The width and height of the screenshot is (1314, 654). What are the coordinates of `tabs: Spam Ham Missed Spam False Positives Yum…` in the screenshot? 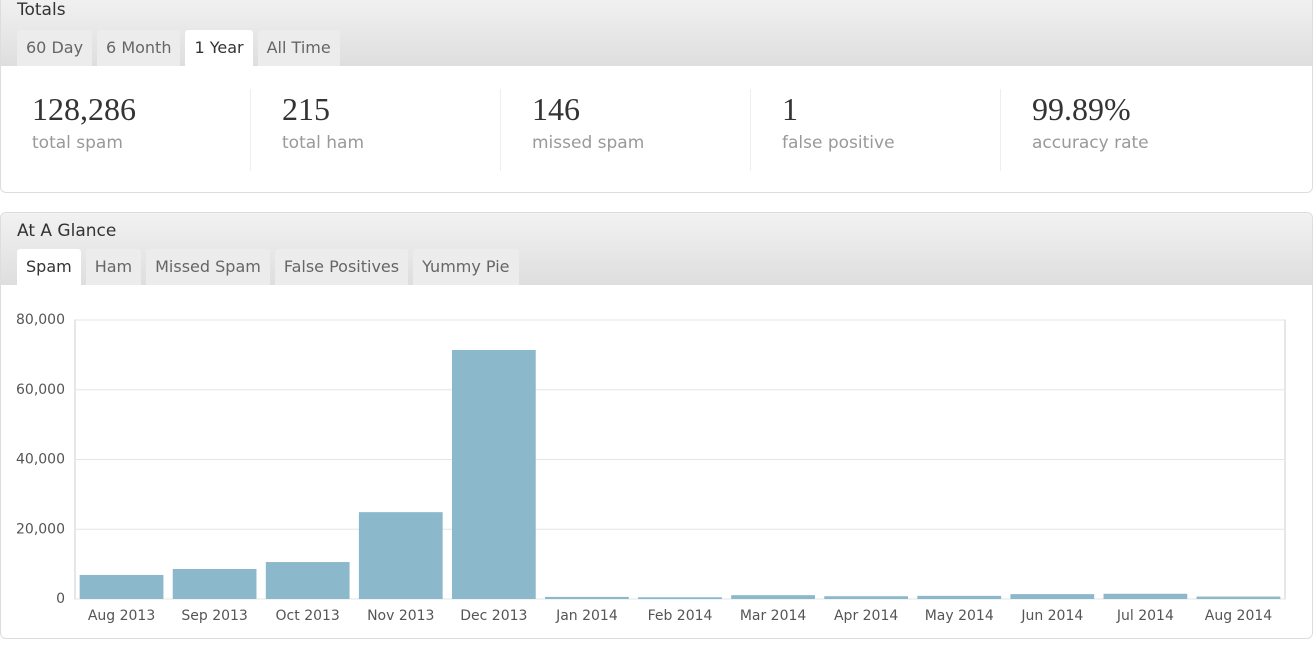 It's located at (268, 267).